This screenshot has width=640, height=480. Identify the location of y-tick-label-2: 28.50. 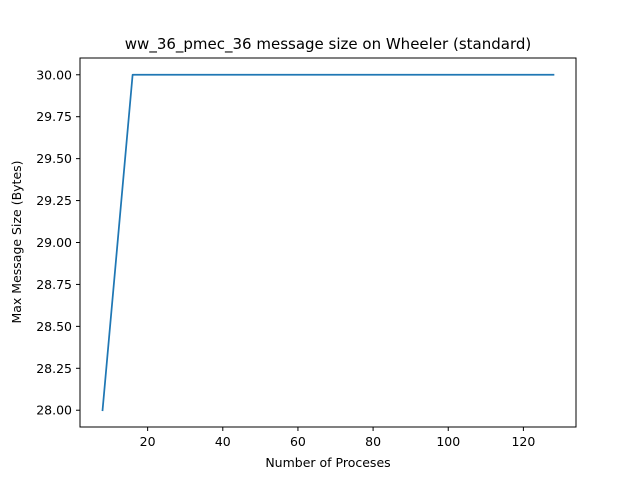
(54, 326).